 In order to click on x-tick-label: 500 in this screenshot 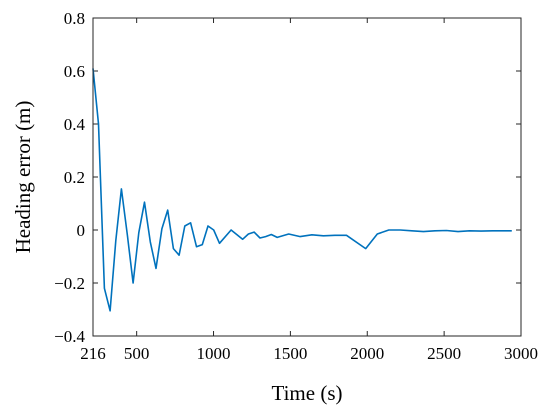, I will do `click(137, 353)`.